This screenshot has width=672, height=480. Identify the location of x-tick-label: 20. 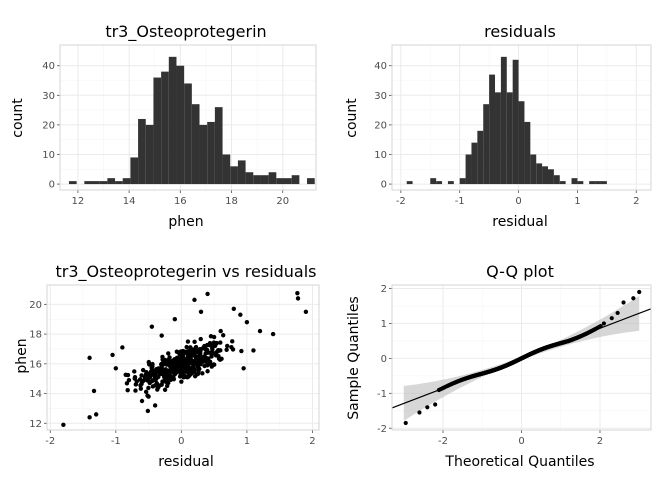
(282, 201).